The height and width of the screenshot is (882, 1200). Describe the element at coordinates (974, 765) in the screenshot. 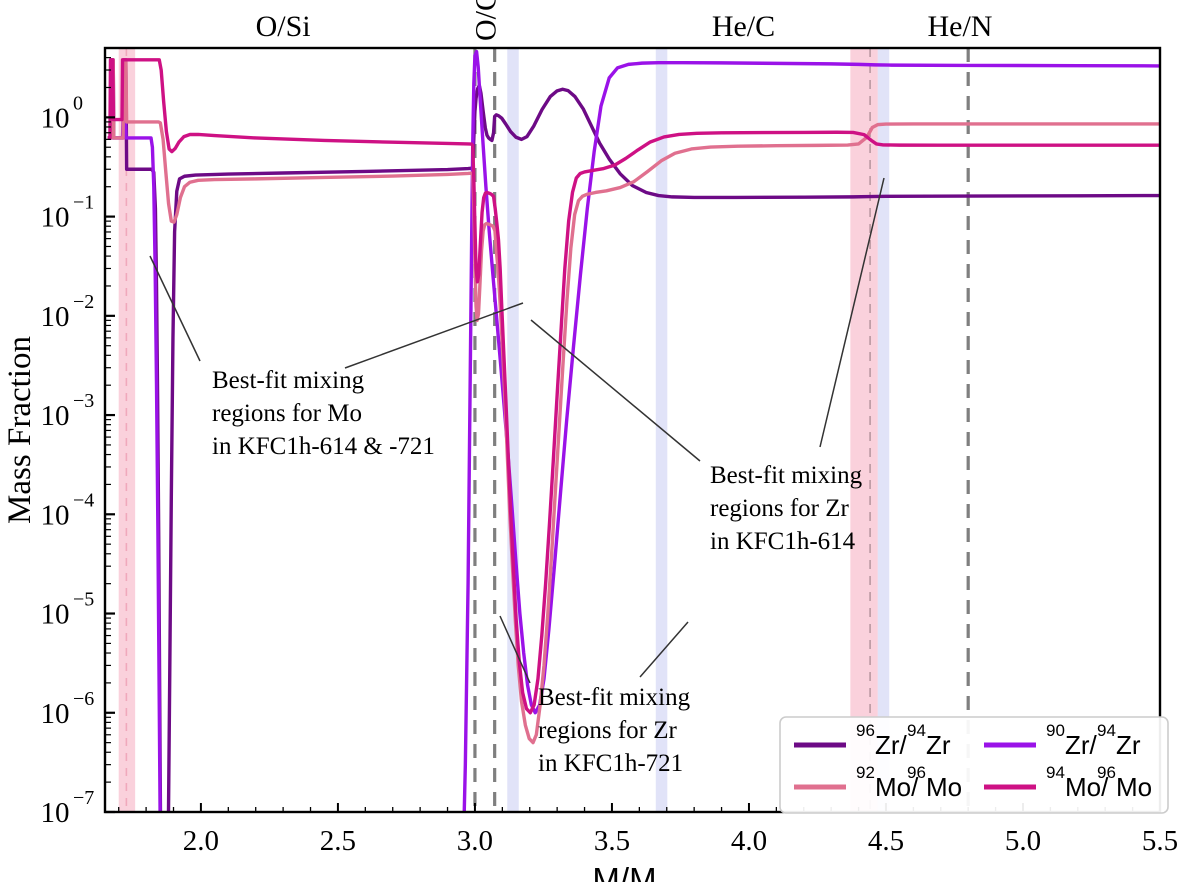

I see `legend-box` at that location.